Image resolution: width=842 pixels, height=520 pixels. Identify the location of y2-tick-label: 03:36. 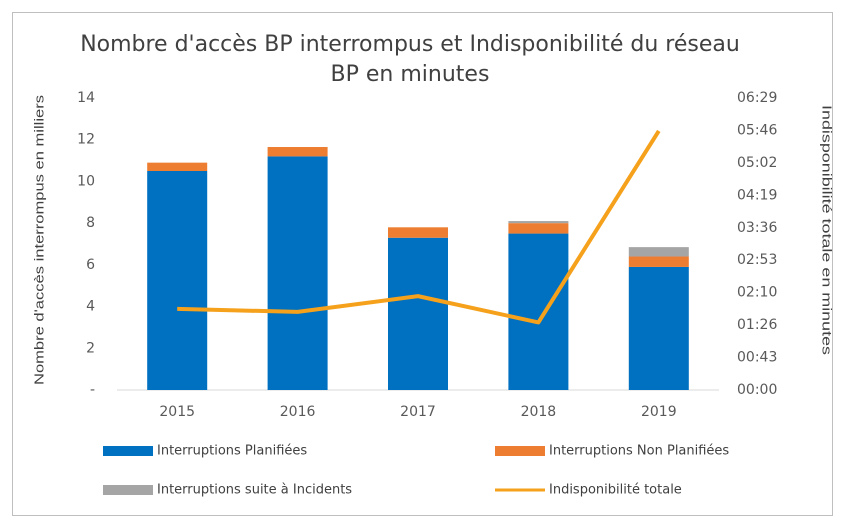
(757, 228).